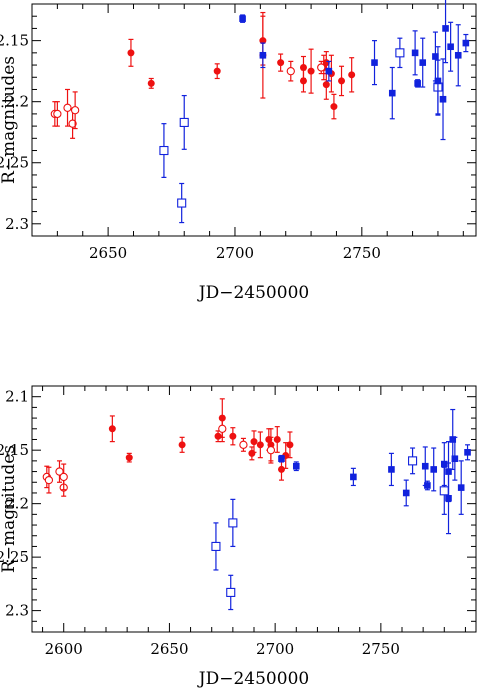  I want to click on y-tick-label: 2.1, so click(17, 397).